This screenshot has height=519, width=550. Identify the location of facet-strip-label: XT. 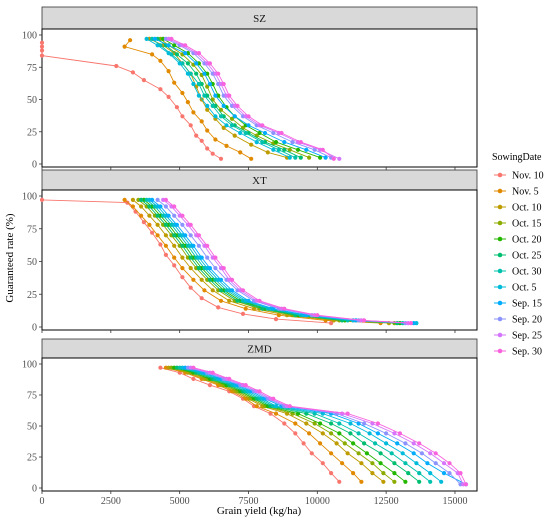
(259, 181).